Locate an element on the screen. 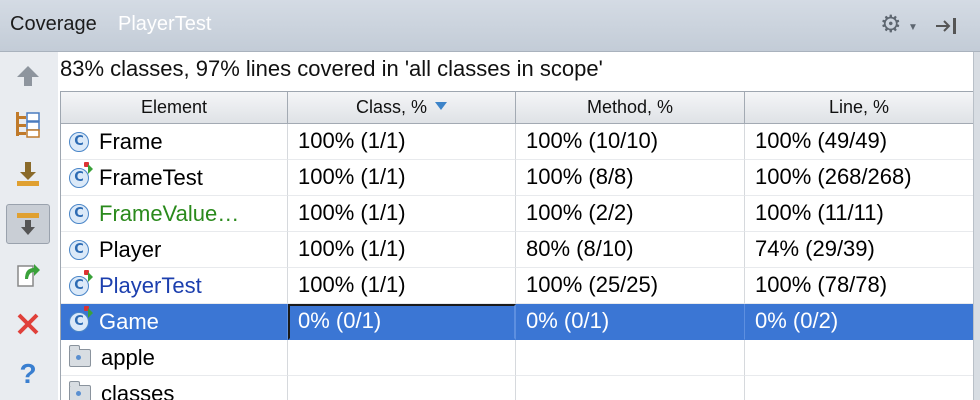 This screenshot has width=980, height=400. column-header-method: Method, % is located at coordinates (630, 108).